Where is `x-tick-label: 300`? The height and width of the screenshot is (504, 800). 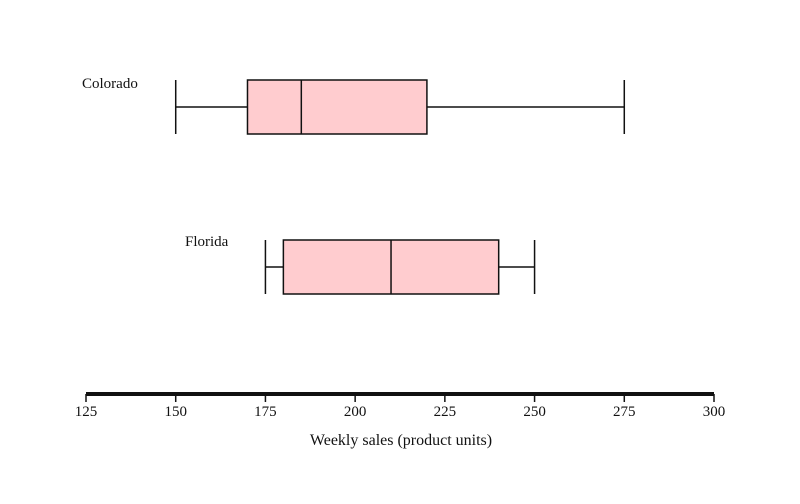
x-tick-label: 300 is located at coordinates (714, 412).